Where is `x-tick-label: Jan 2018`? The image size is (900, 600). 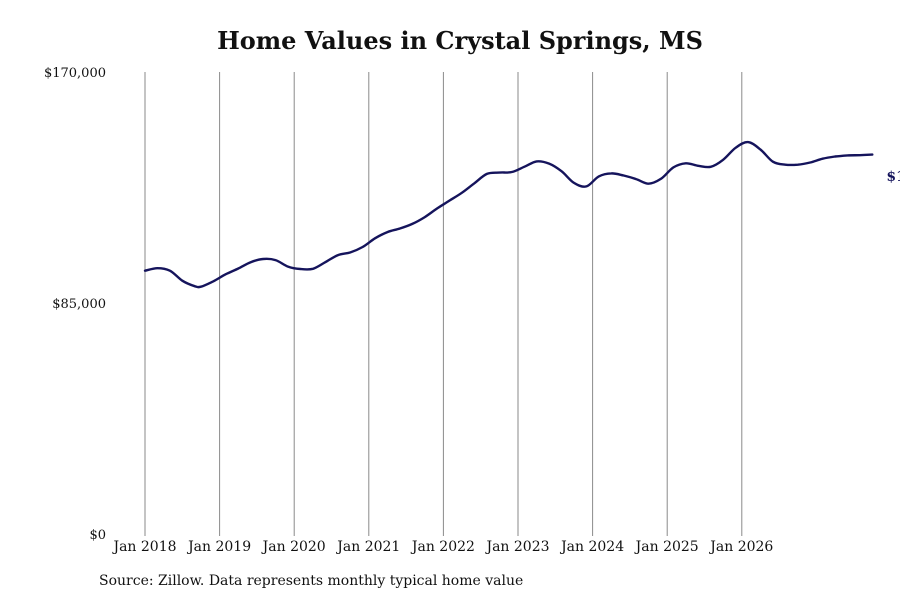
x-tick-label: Jan 2018 is located at coordinates (143, 547).